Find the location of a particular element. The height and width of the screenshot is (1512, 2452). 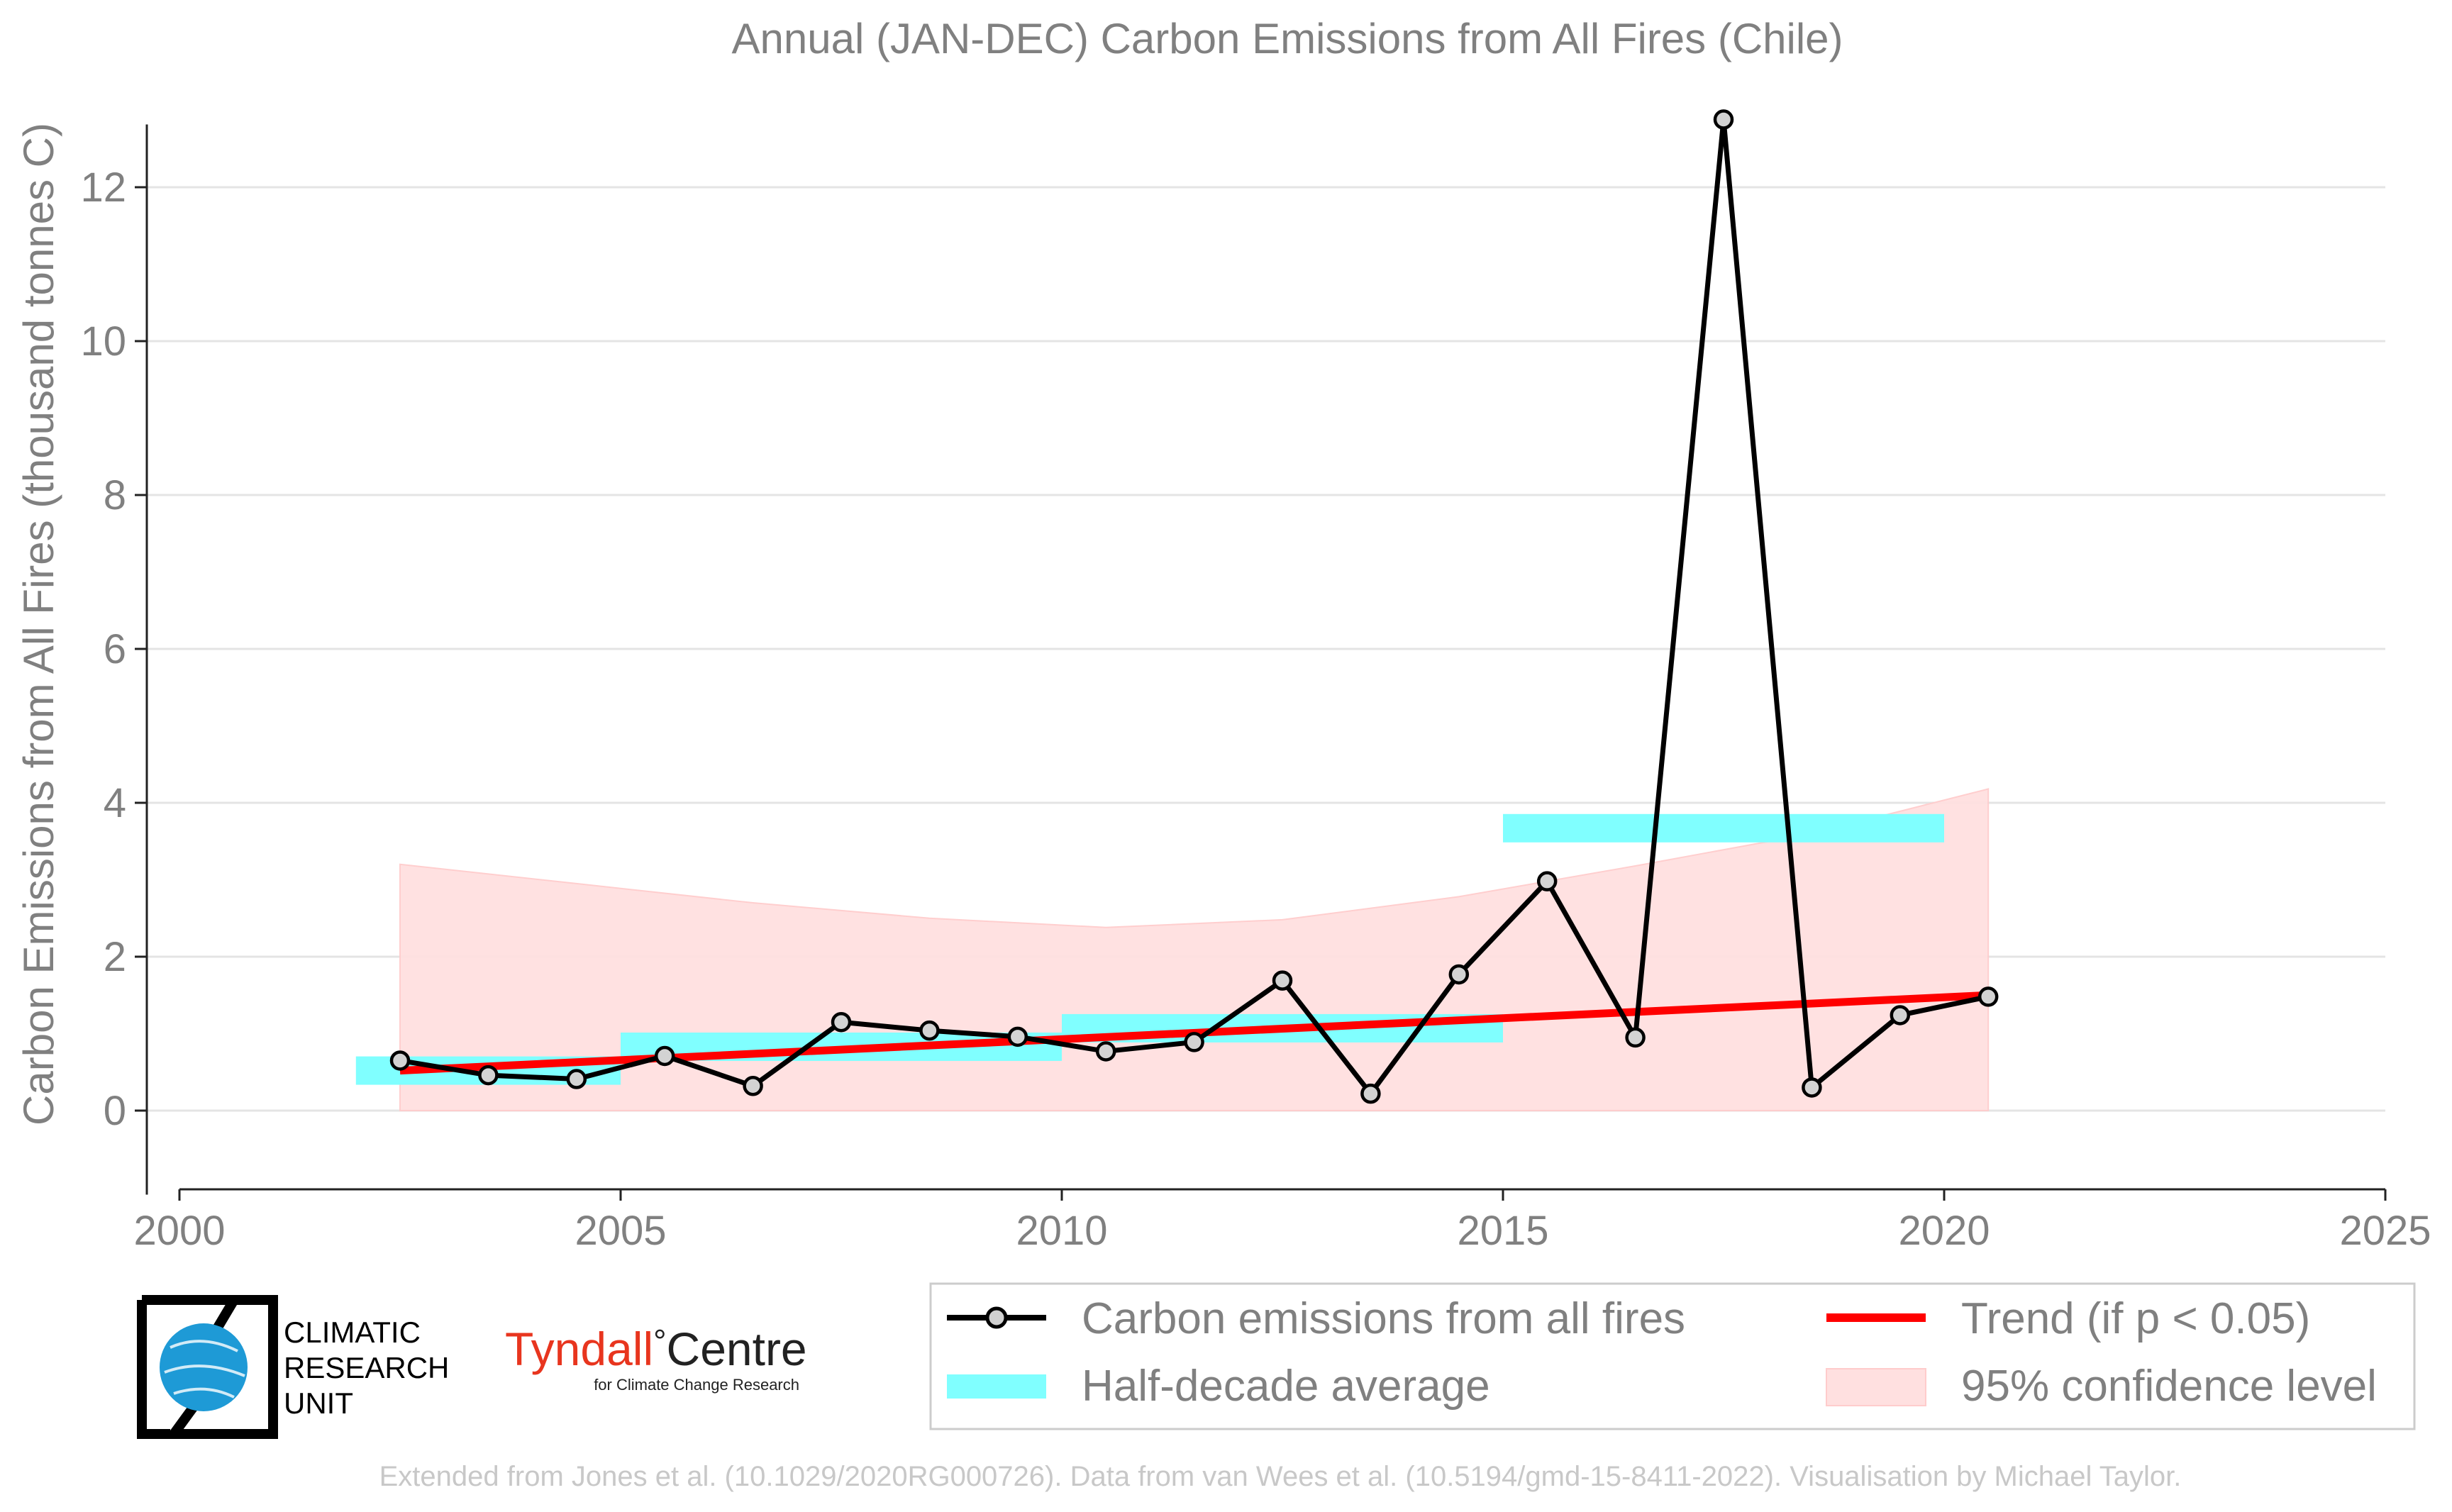

half-decade-bar is located at coordinates (1723, 828).